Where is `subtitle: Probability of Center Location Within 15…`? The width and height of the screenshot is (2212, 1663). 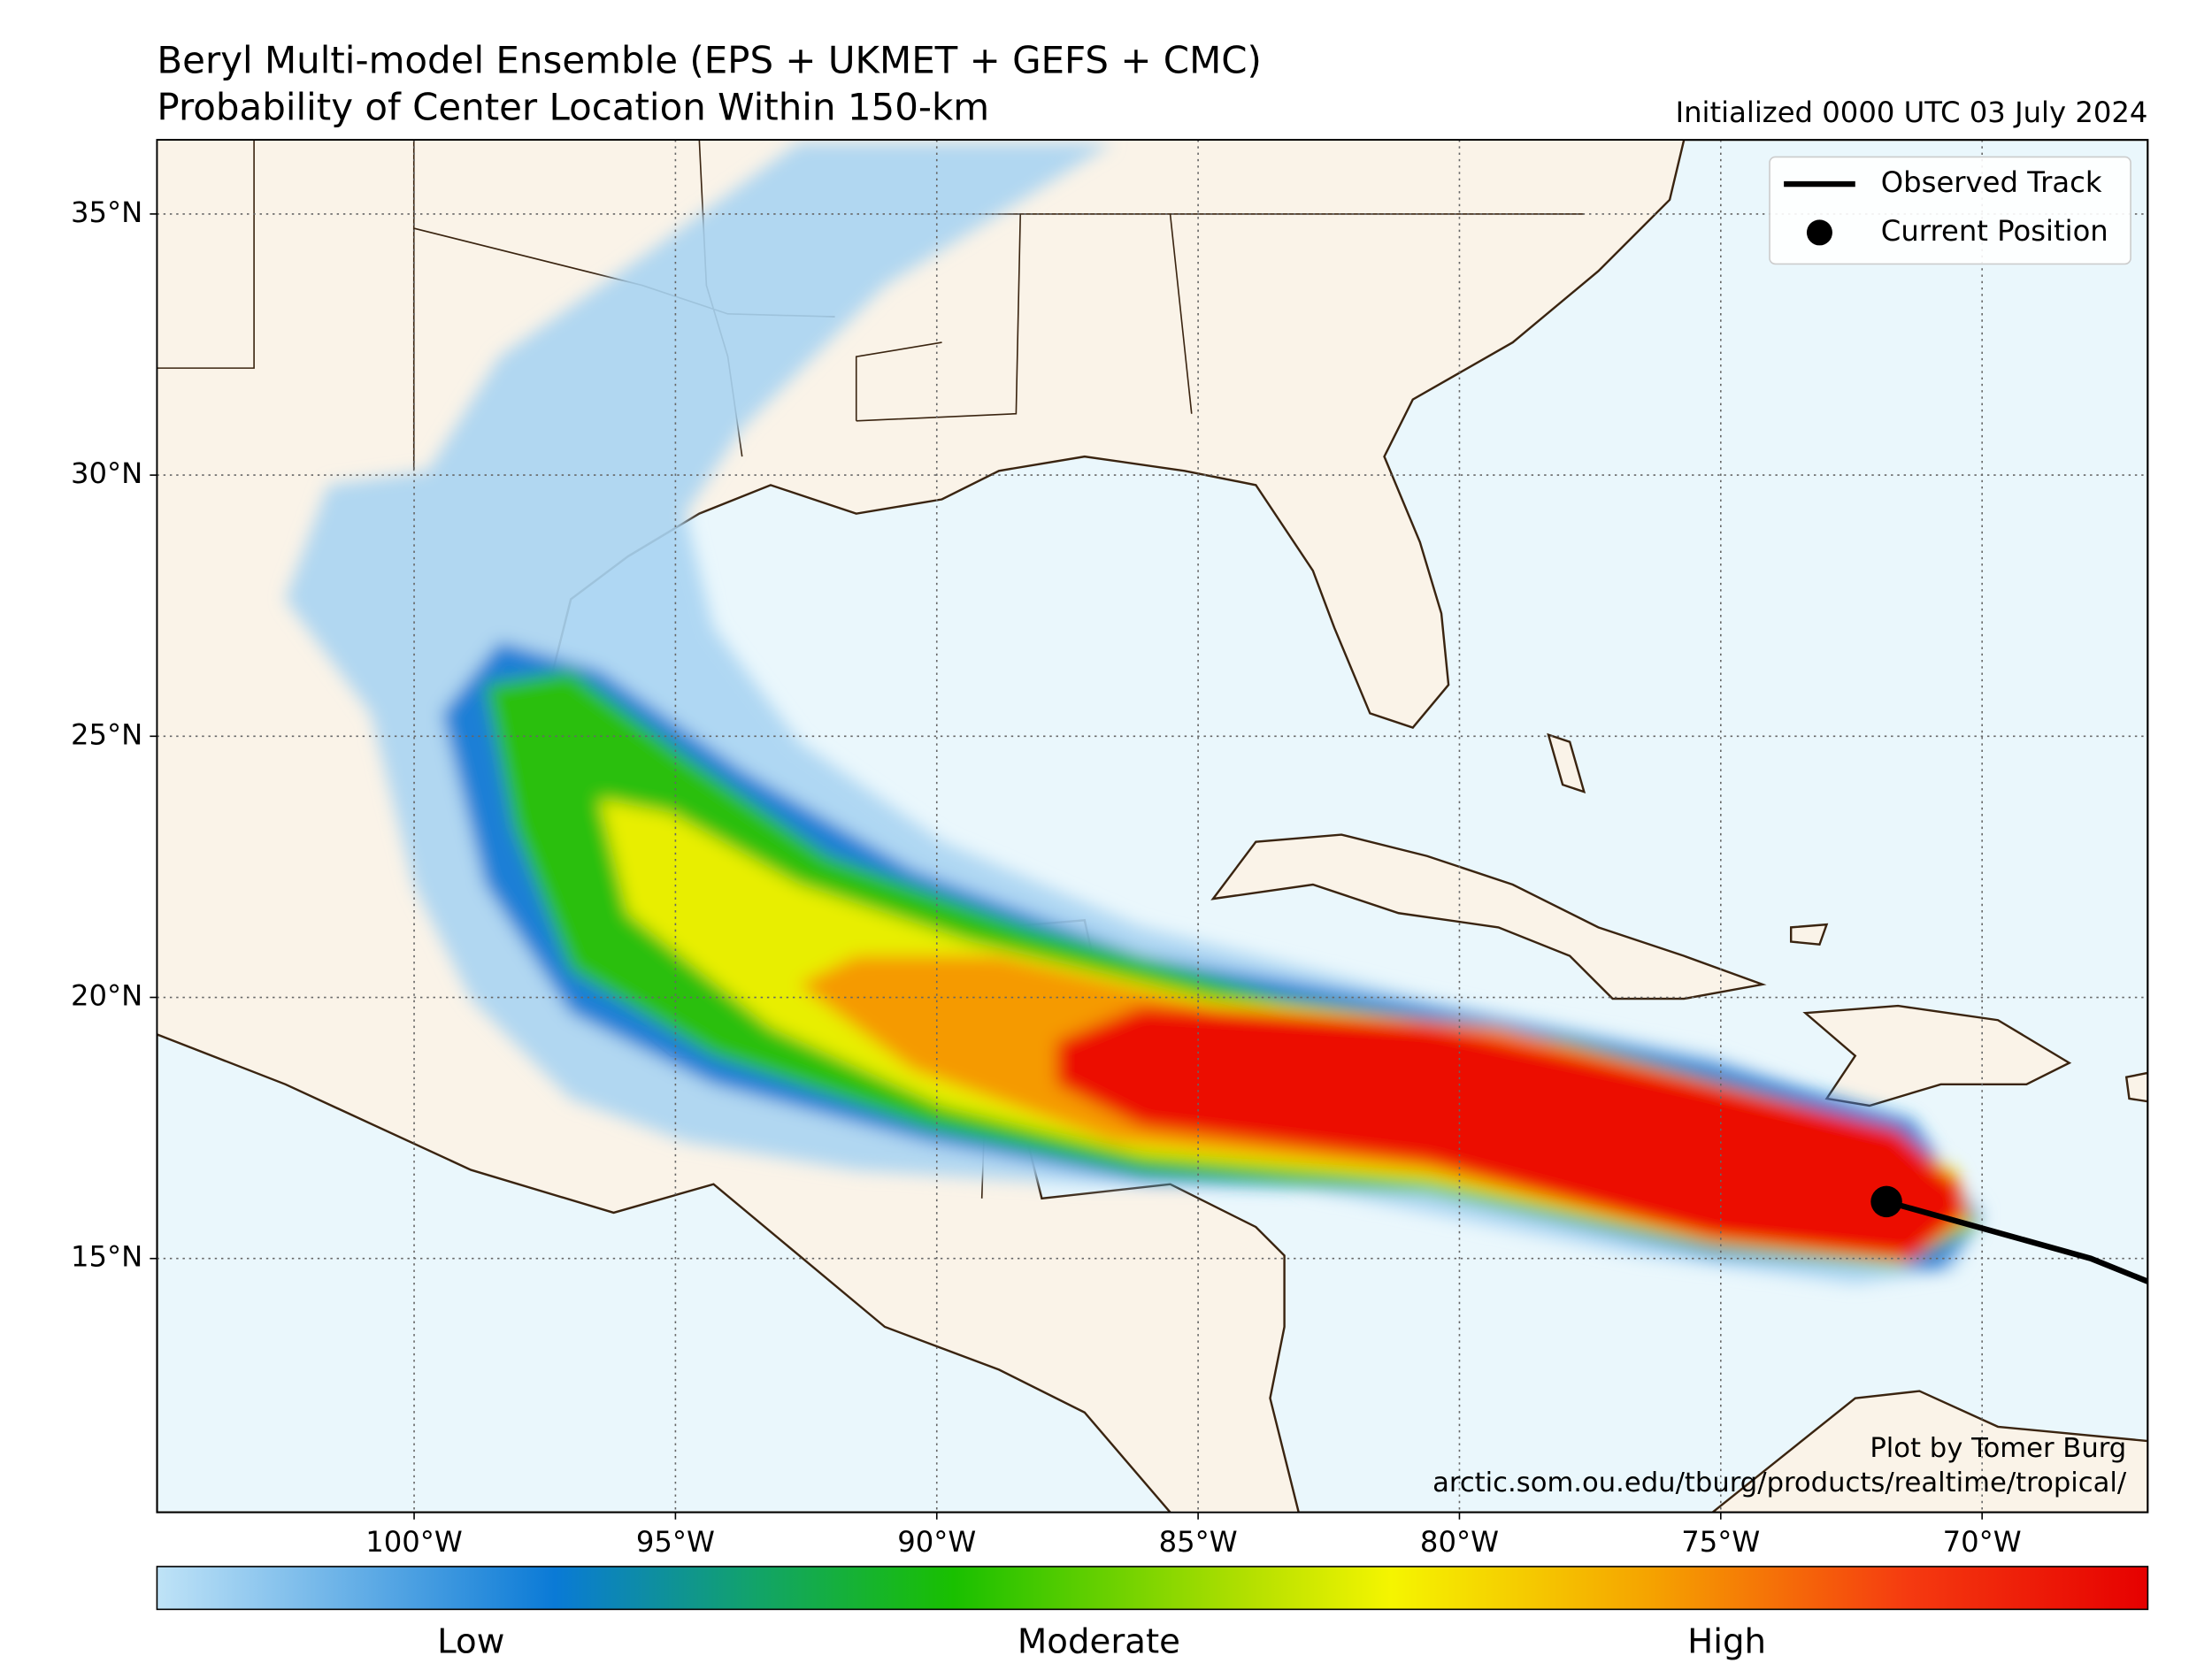
subtitle: Probability of Center Location Within 15… is located at coordinates (573, 108).